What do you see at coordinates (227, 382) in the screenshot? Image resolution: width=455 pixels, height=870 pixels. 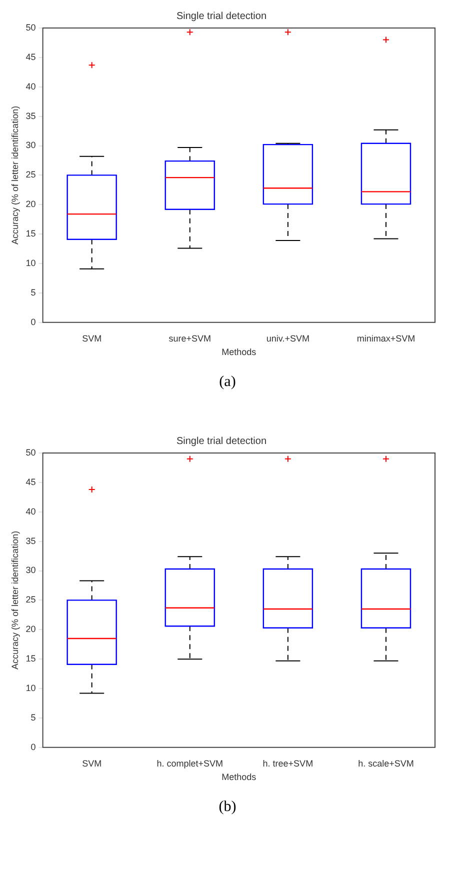 I see `text: (a)` at bounding box center [227, 382].